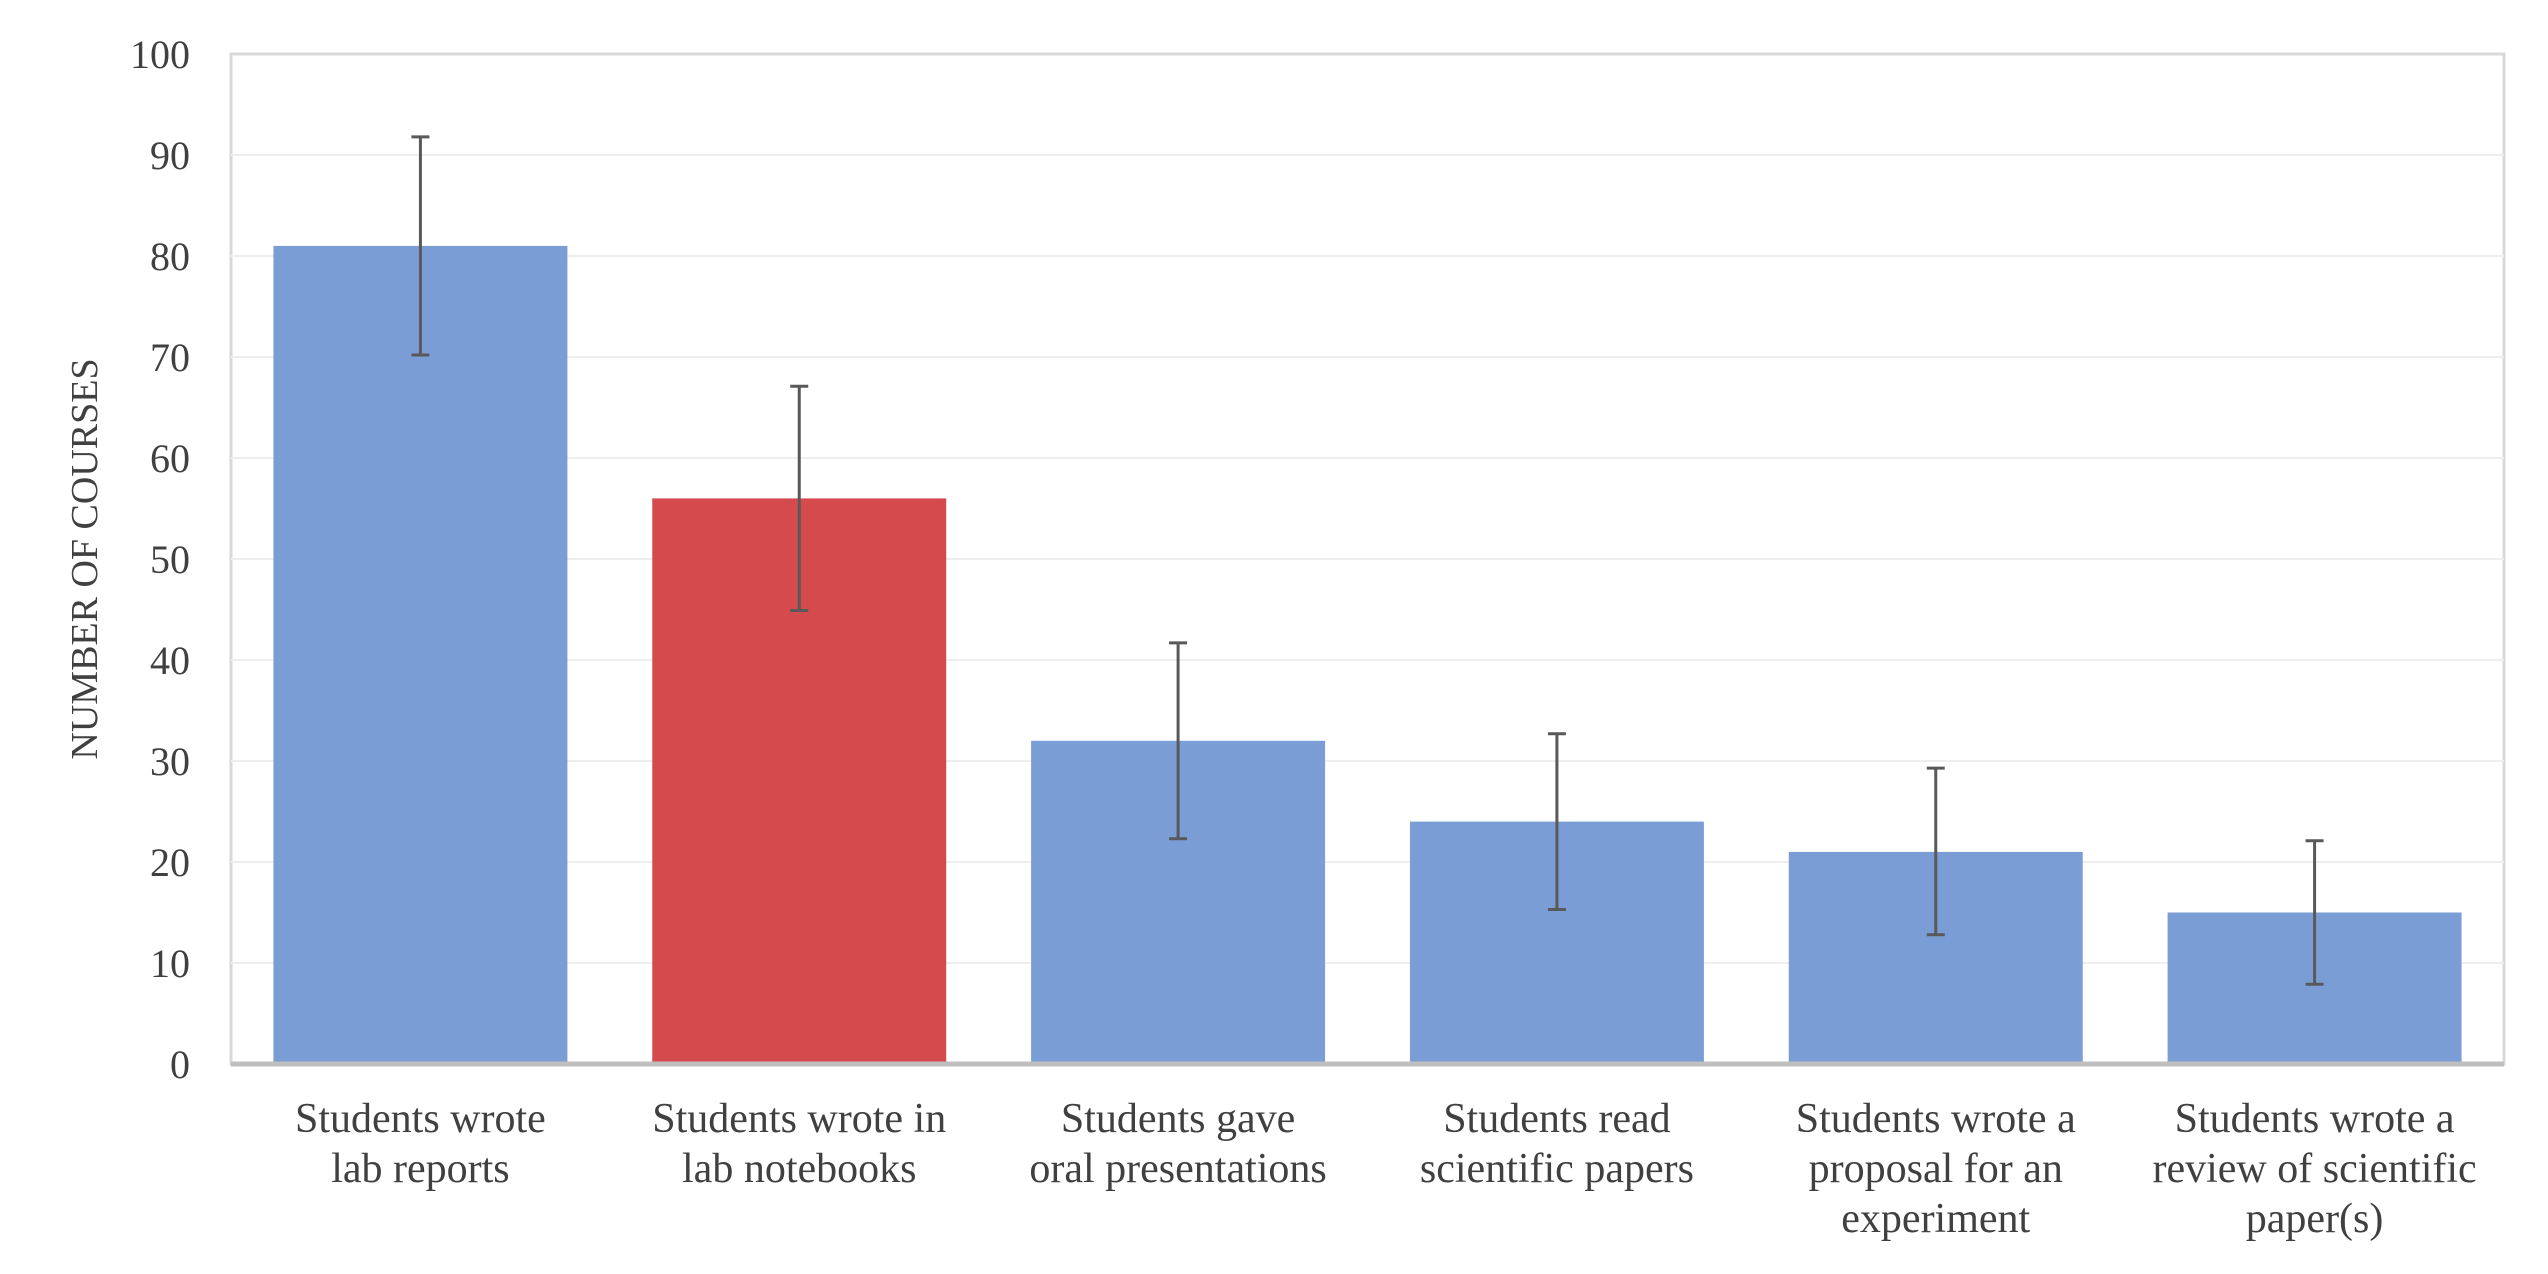  Describe the element at coordinates (799, 1144) in the screenshot. I see `category-label: Students wrote in lab notebooks` at that location.